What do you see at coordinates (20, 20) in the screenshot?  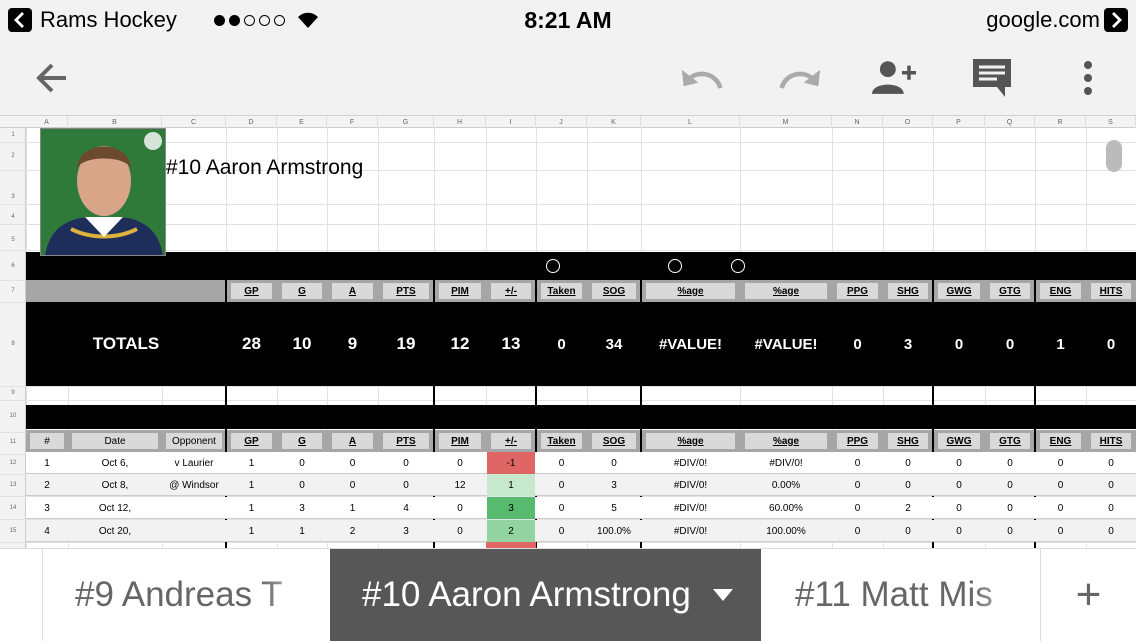 I see `back-to-app-icon` at bounding box center [20, 20].